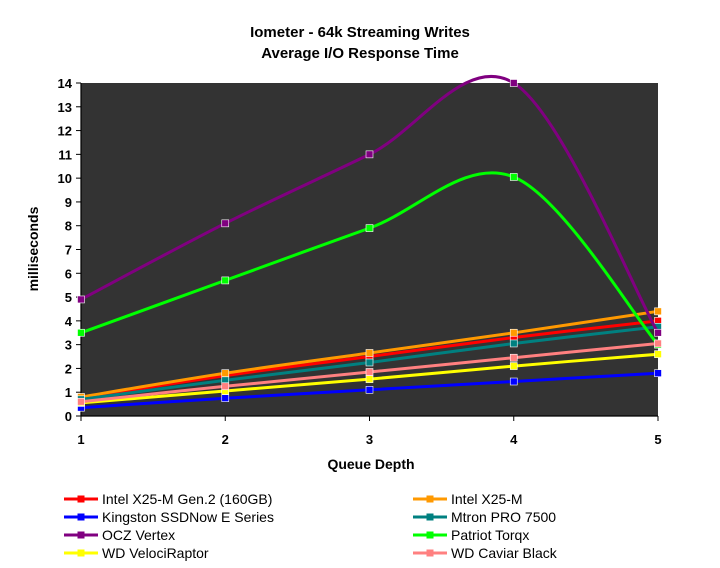 Image resolution: width=720 pixels, height=568 pixels. Describe the element at coordinates (68, 226) in the screenshot. I see `y-tick-label: 8` at that location.